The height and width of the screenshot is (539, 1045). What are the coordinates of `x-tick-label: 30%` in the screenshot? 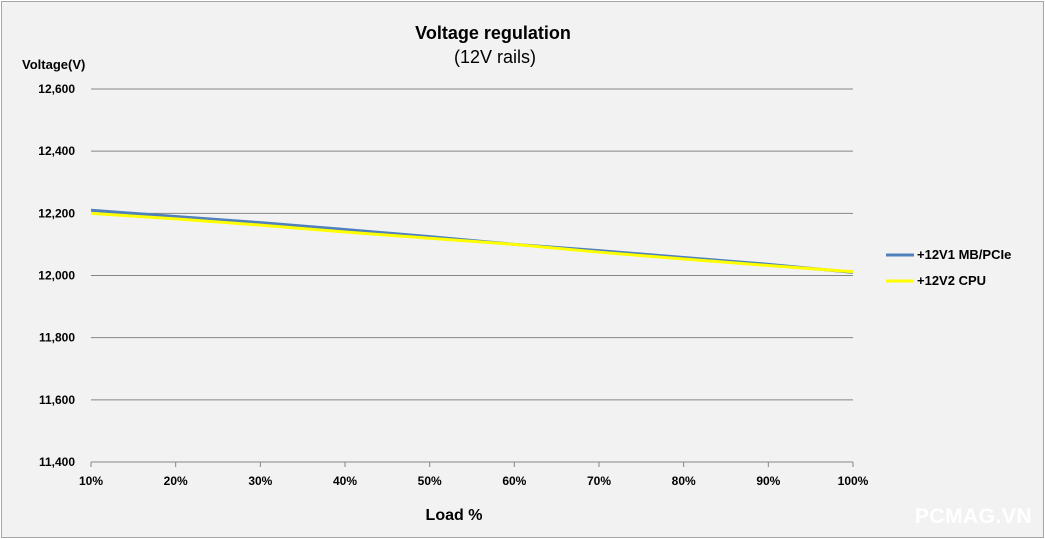 It's located at (260, 481).